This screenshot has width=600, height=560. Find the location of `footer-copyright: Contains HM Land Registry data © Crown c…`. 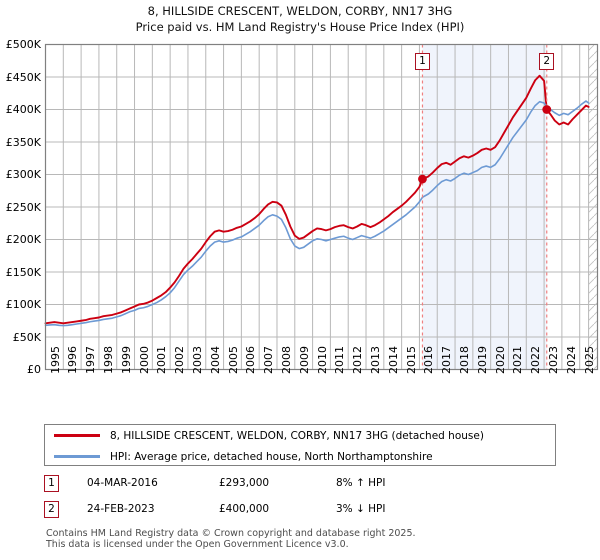

footer-copyright: Contains HM Land Registry data © Crown c… is located at coordinates (231, 533).